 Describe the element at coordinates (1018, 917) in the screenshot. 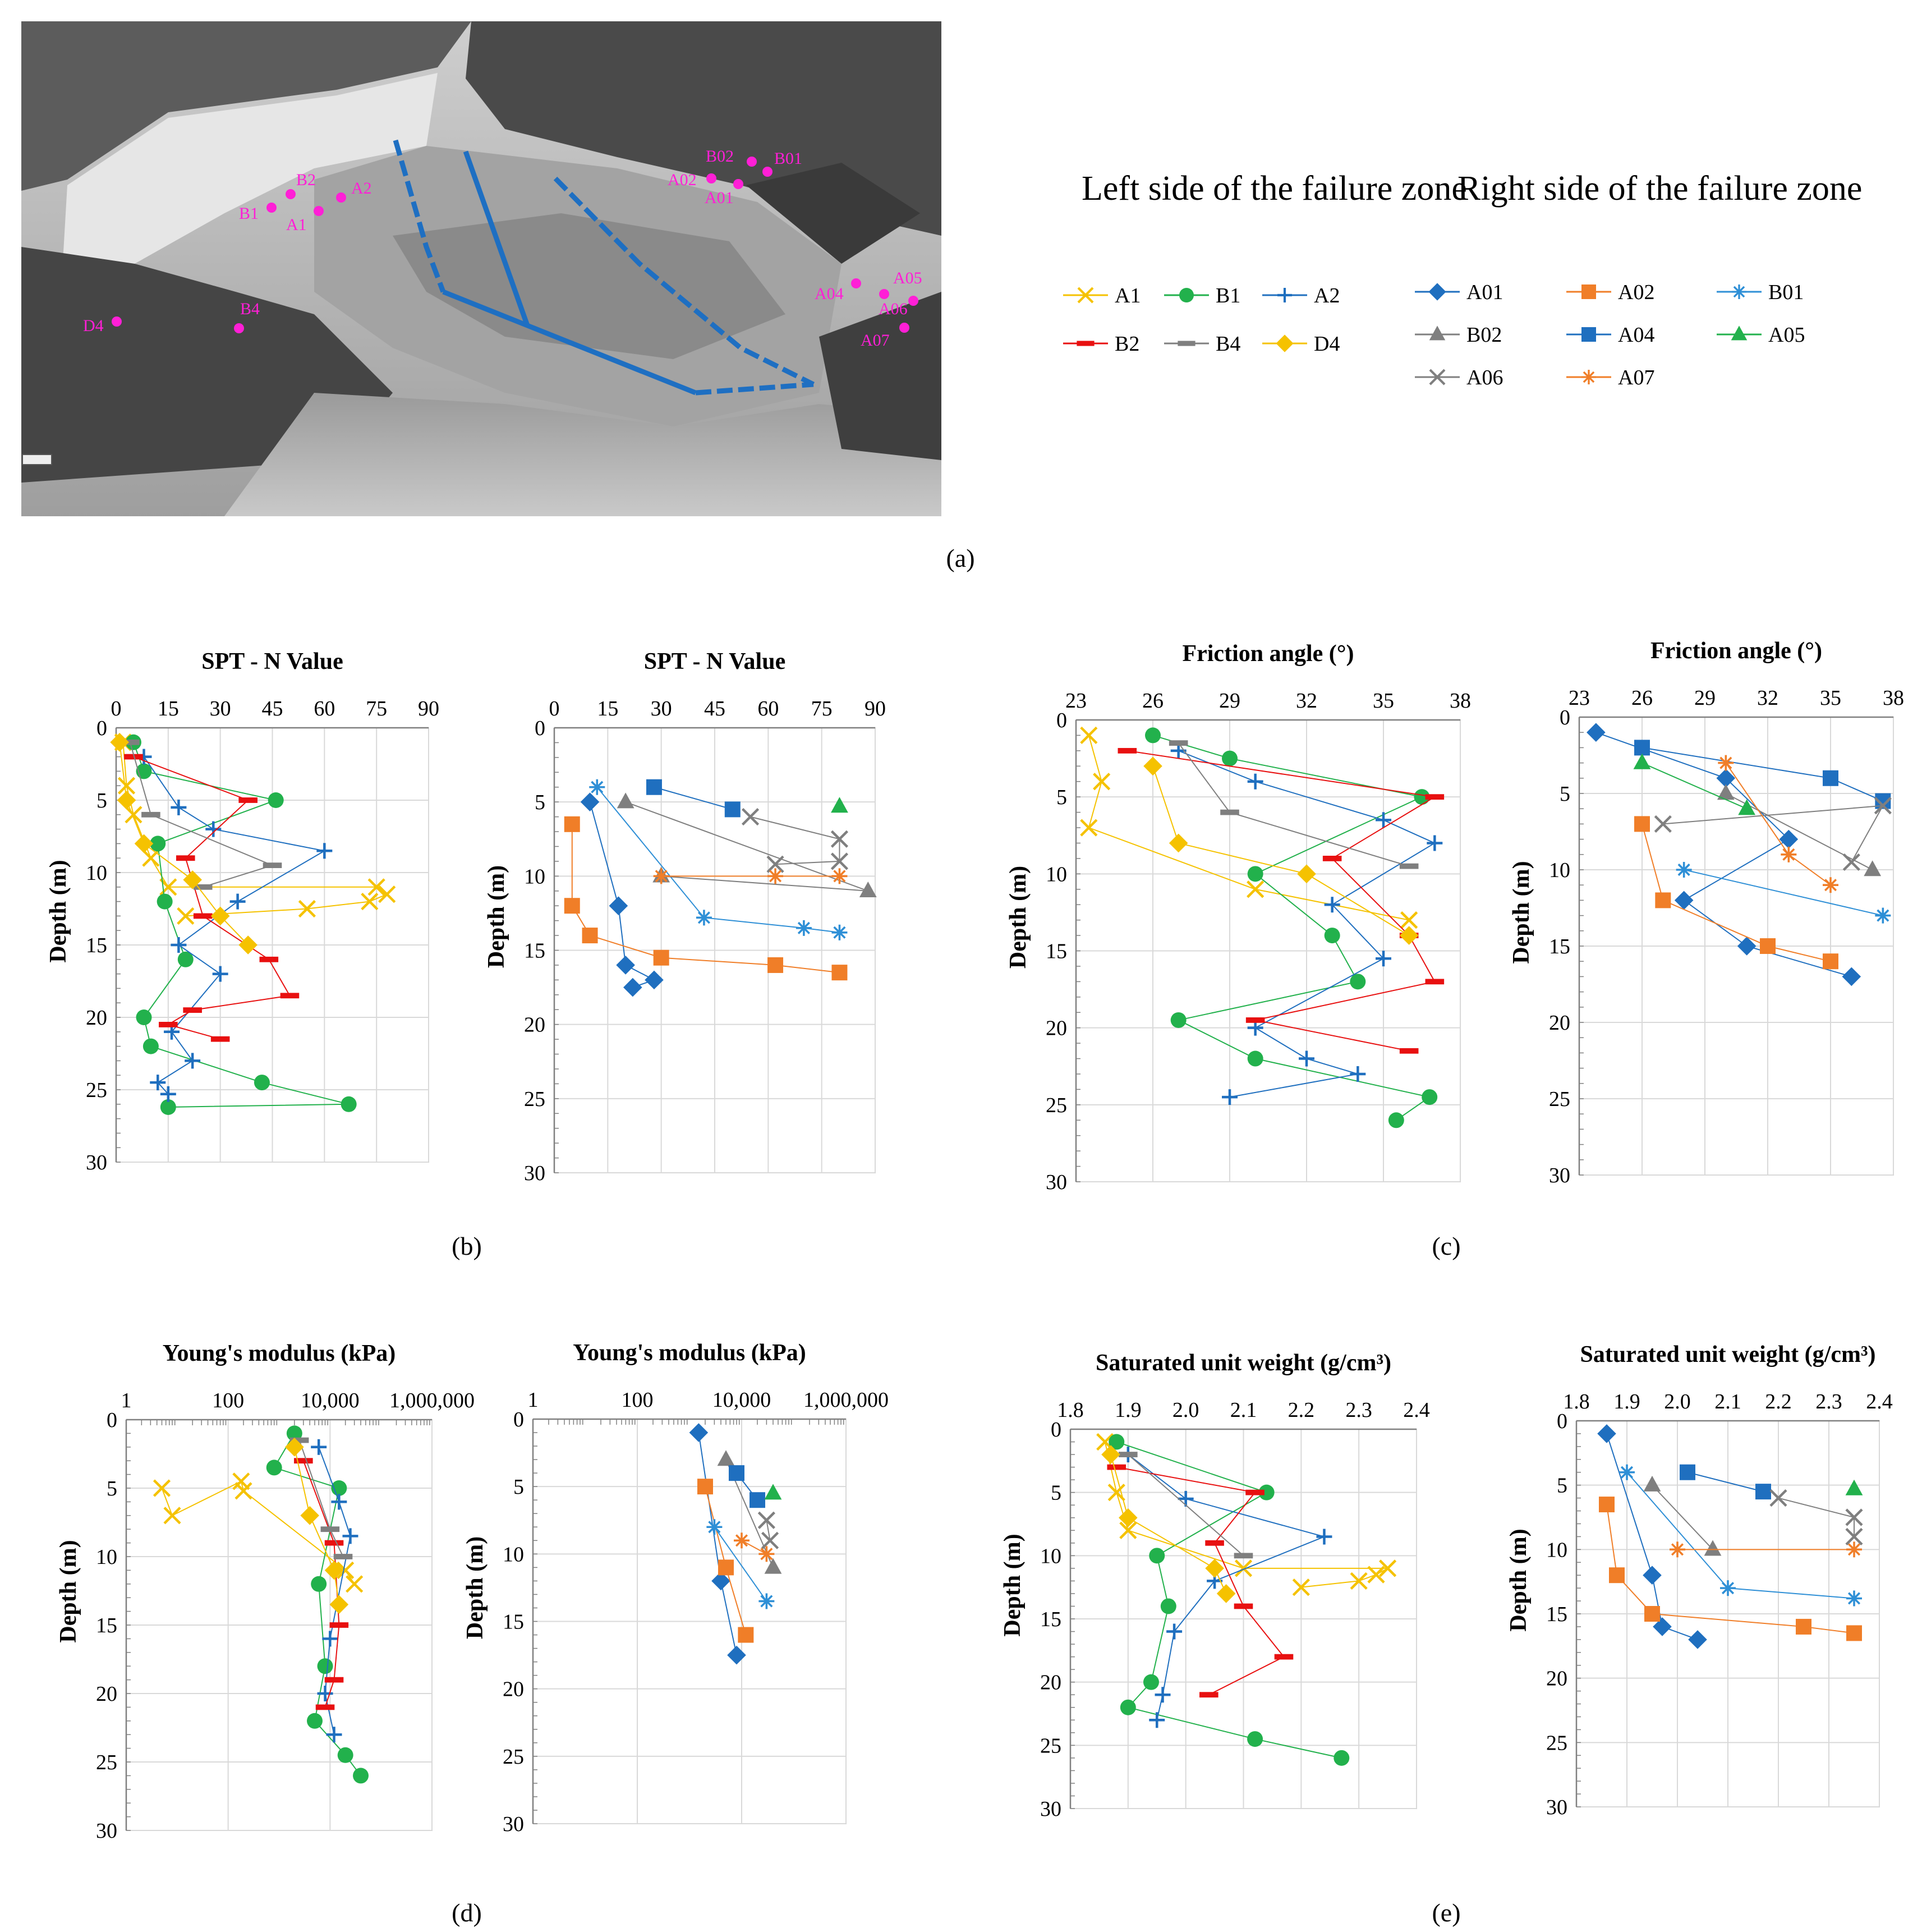

I see `y-axis-label: Depth (m)` at that location.